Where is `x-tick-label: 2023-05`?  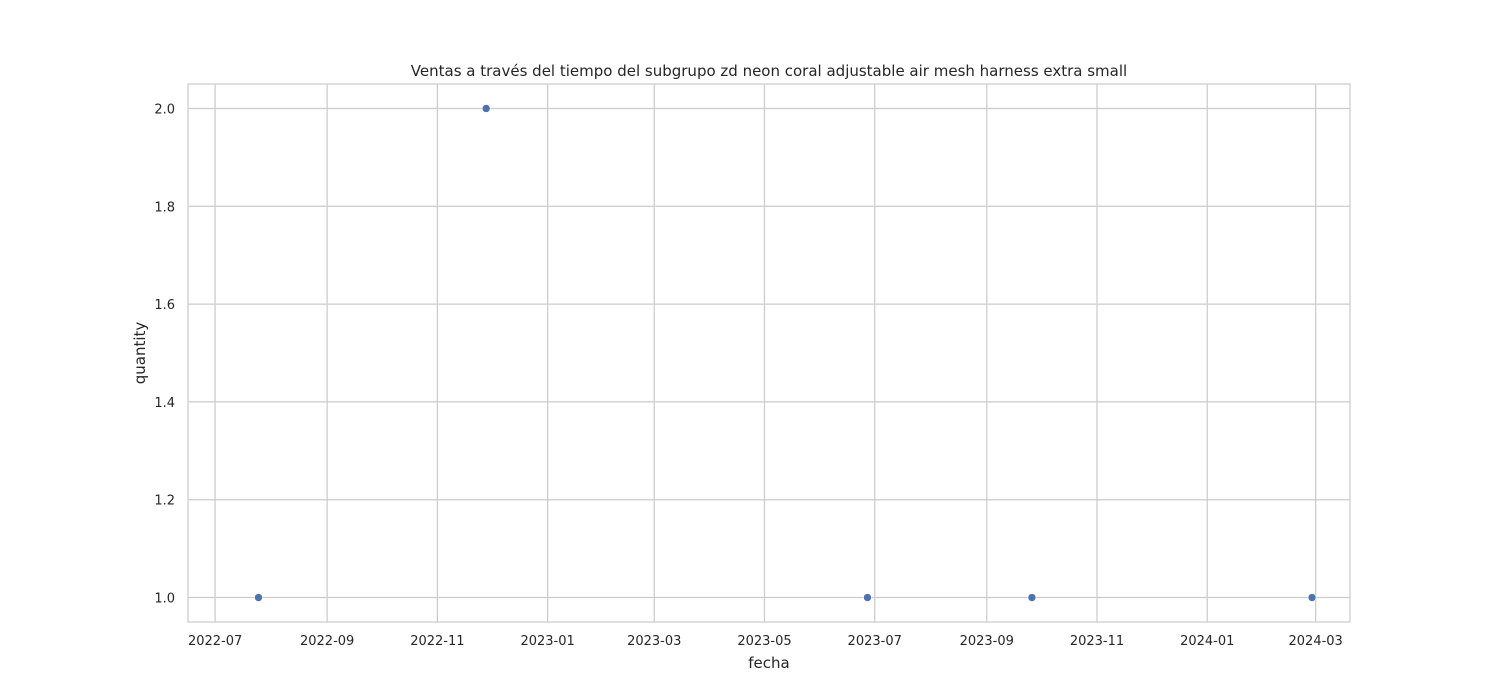 x-tick-label: 2023-05 is located at coordinates (764, 641).